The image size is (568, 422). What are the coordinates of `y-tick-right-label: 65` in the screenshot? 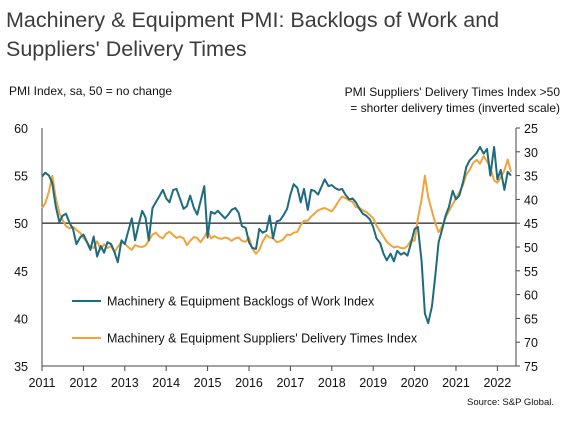 It's located at (531, 319).